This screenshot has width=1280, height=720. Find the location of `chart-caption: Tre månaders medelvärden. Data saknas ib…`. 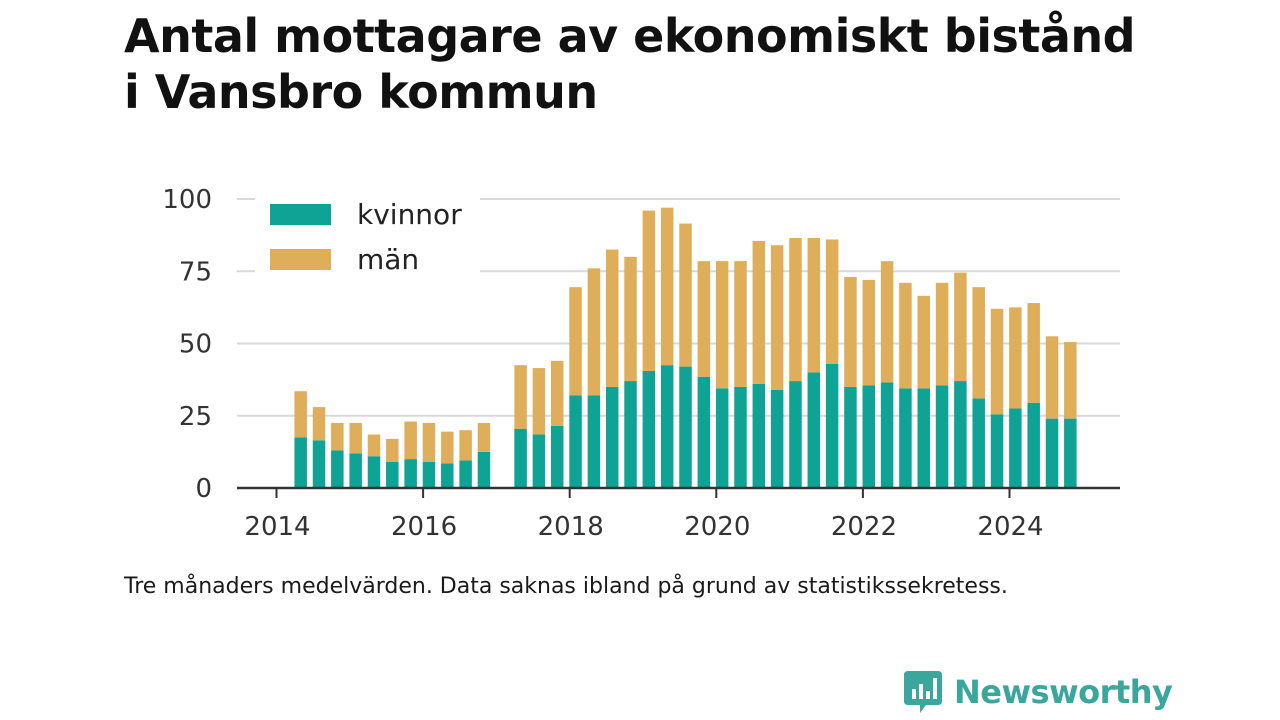

chart-caption: Tre månaders medelvärden. Data saknas ib… is located at coordinates (566, 586).